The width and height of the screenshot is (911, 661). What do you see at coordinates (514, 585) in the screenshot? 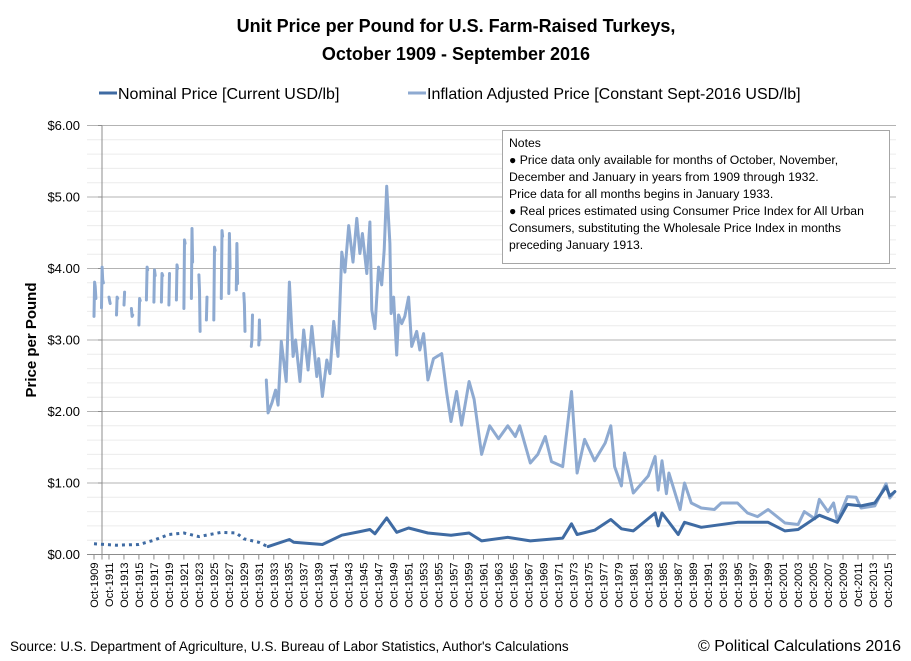
I see `x-tick-label: Oct-1965` at bounding box center [514, 585].